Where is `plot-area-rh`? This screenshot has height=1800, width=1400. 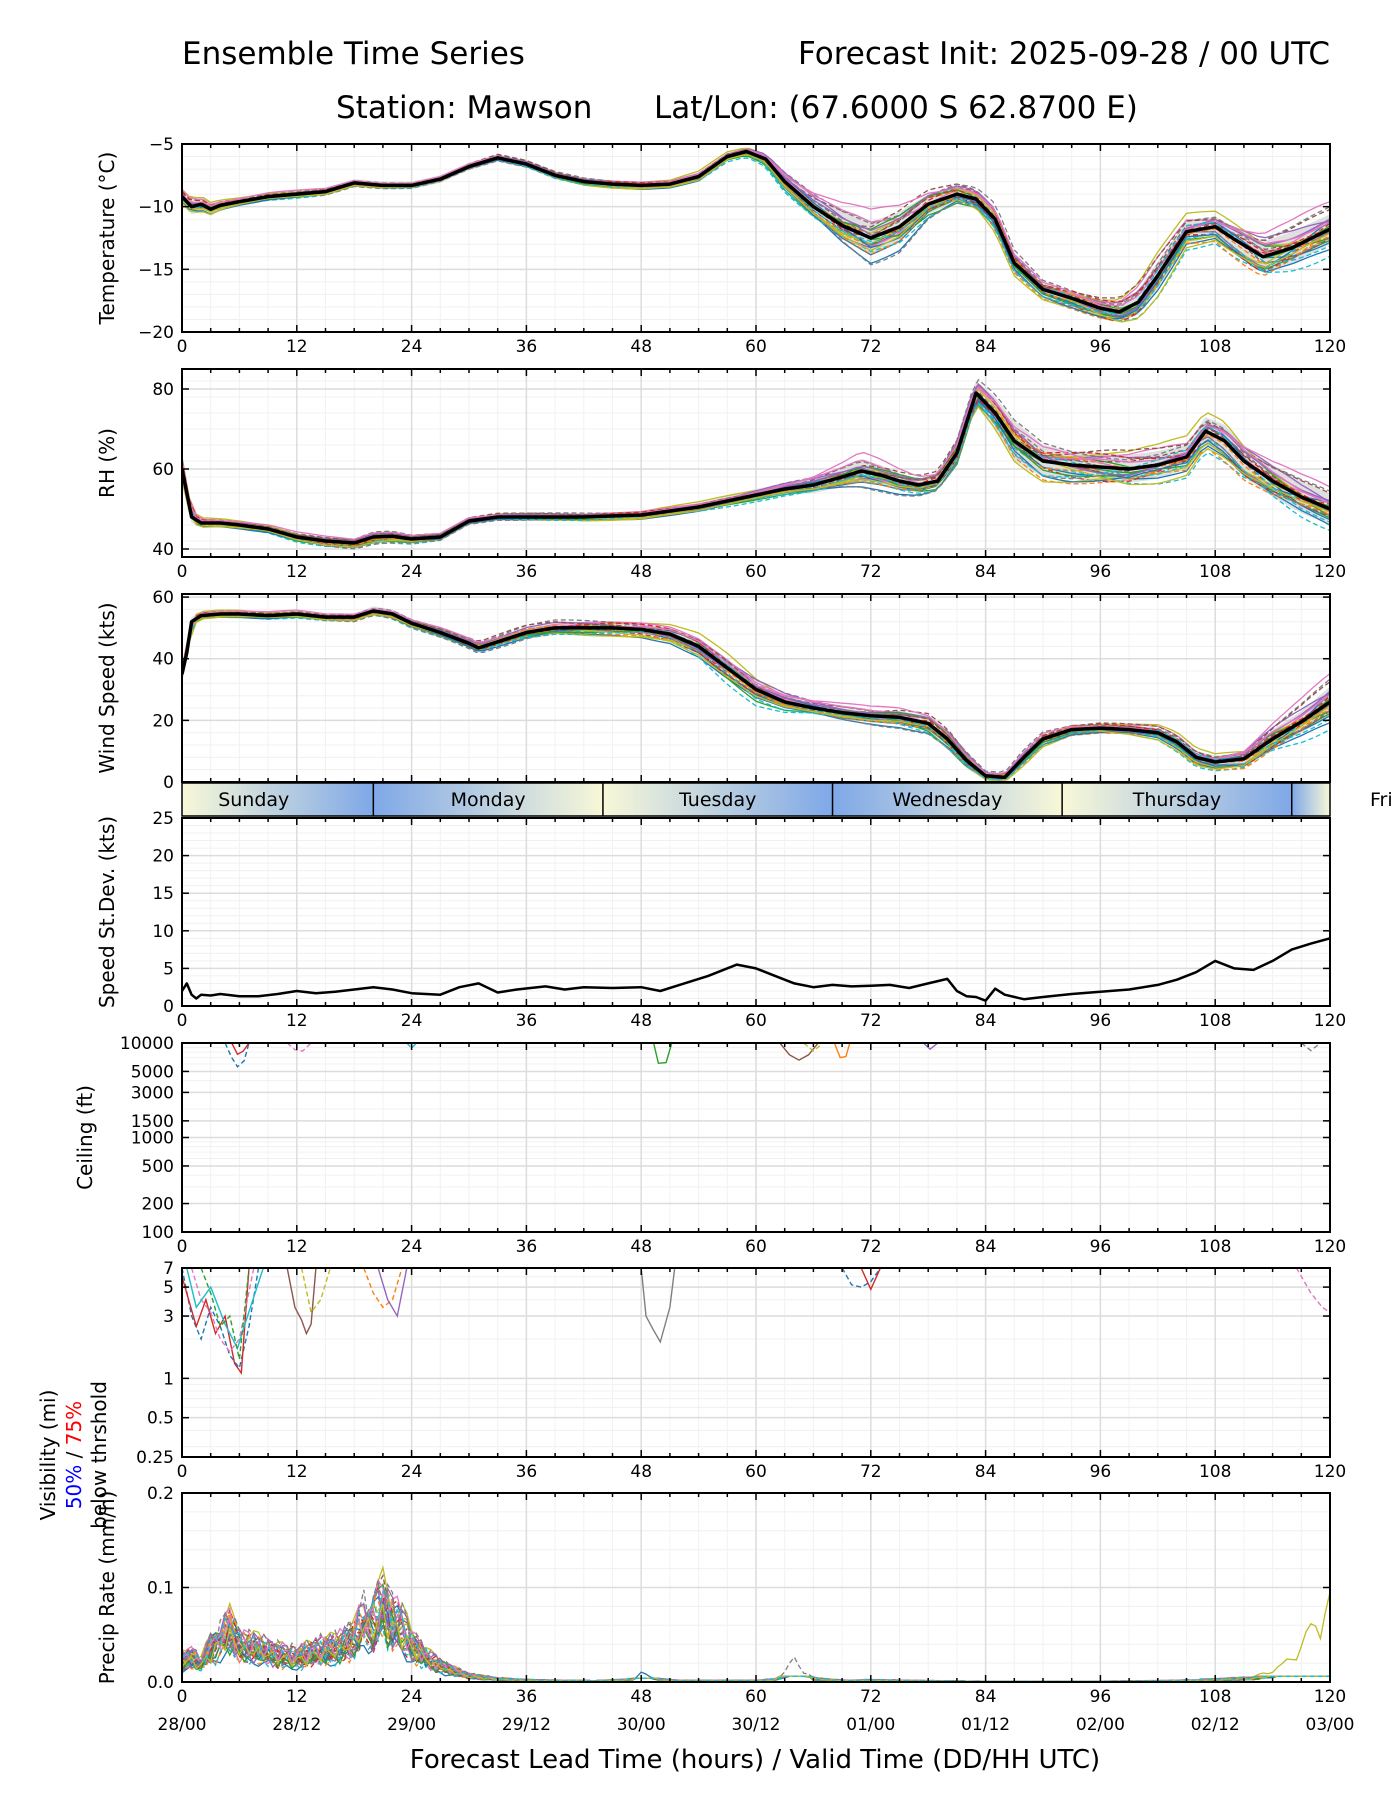
plot-area-rh is located at coordinates (756, 464).